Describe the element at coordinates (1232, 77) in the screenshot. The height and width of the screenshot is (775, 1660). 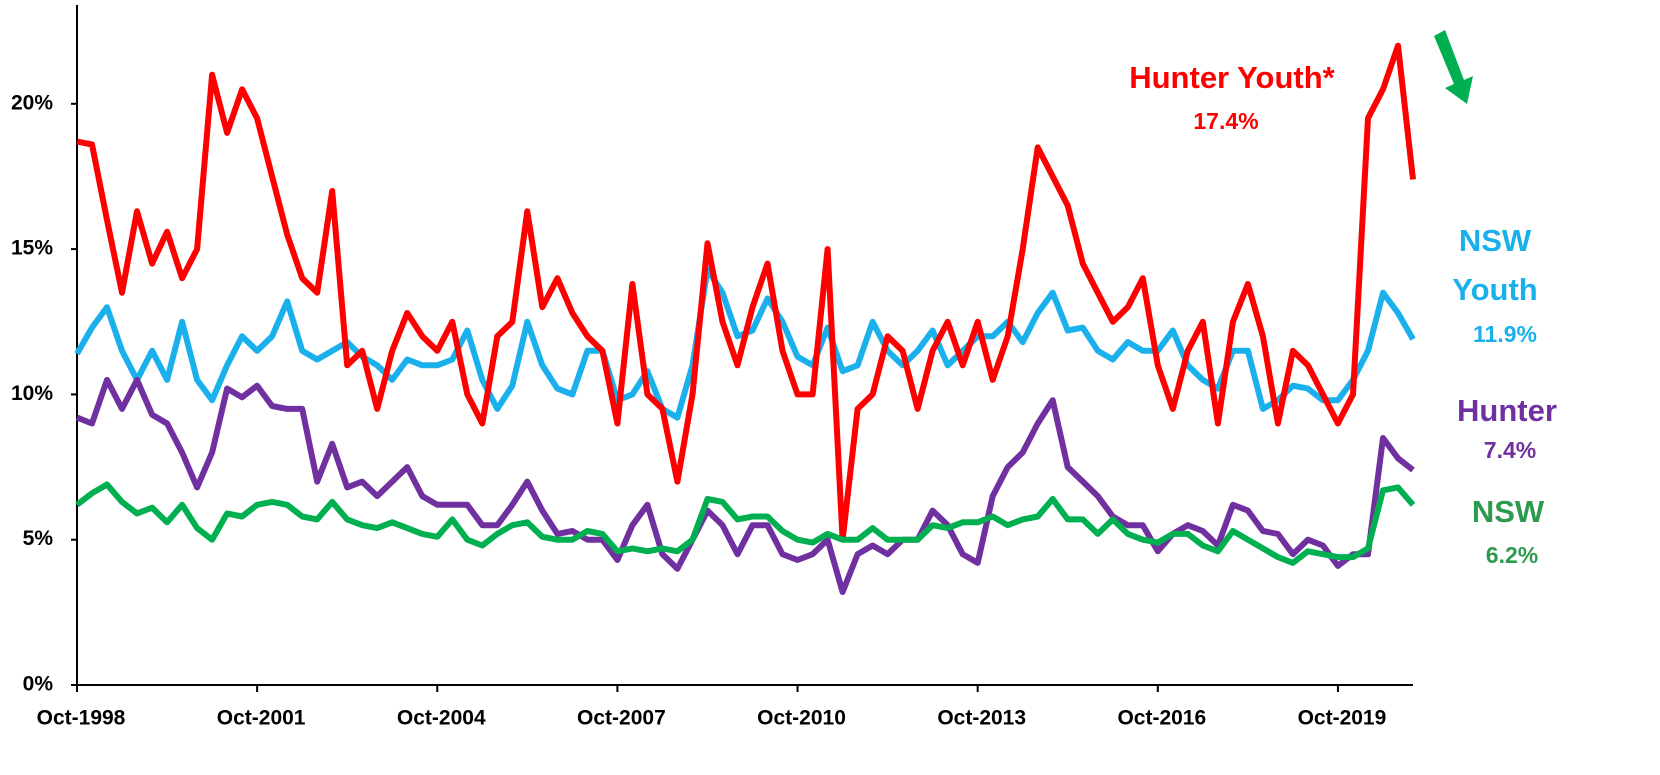
I see `series-label: Hunter Youth*` at that location.